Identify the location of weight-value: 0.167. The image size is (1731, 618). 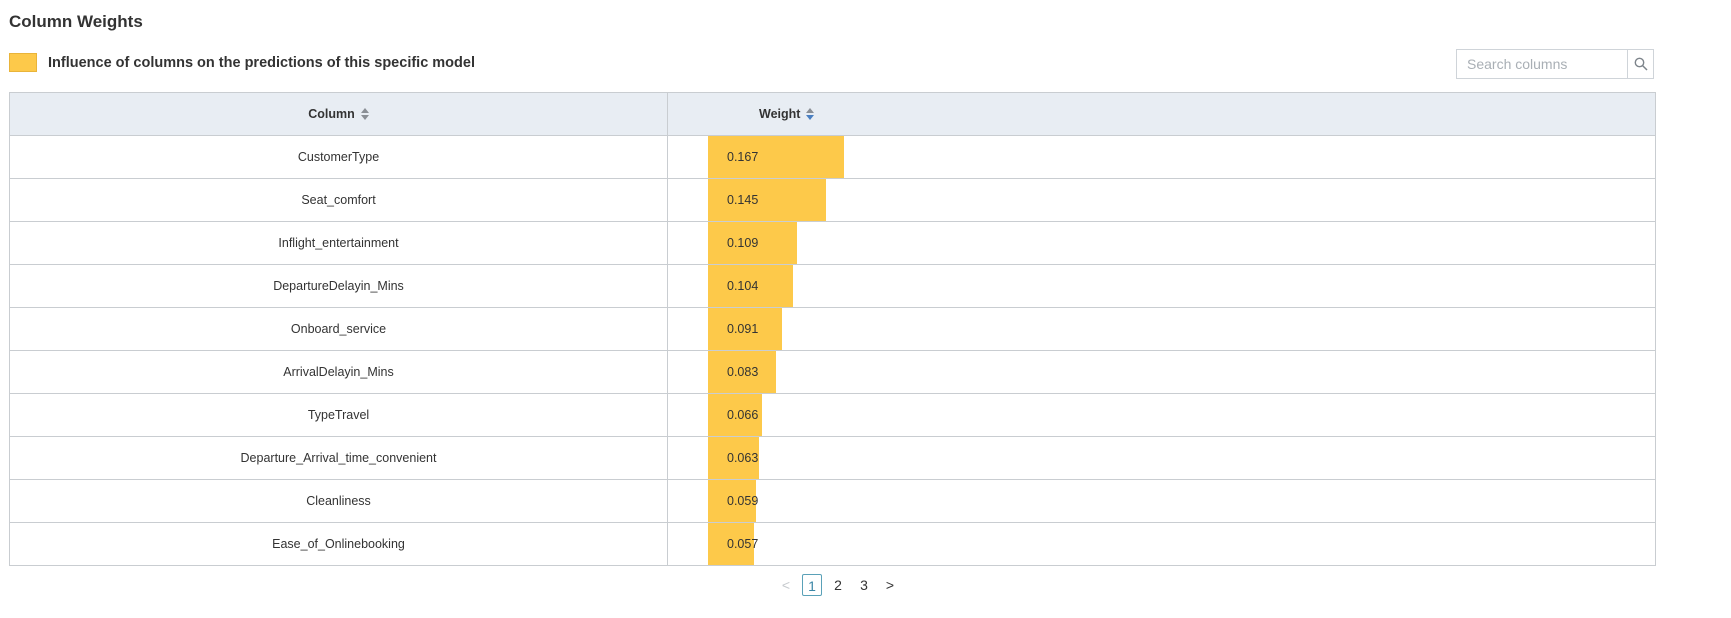
(743, 157).